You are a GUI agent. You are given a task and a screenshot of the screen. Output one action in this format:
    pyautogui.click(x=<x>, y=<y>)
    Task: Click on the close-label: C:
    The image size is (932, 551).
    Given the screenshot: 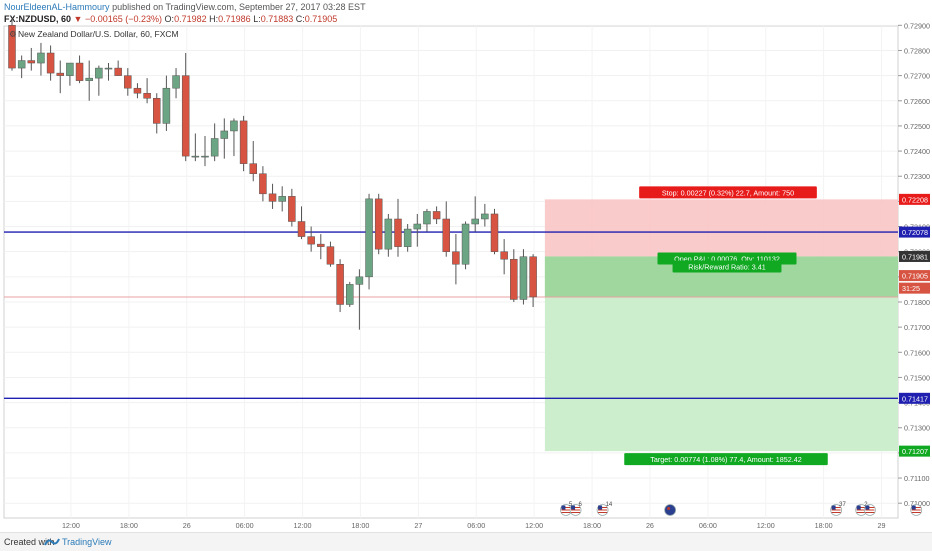 What is the action you would take?
    pyautogui.click(x=300, y=19)
    